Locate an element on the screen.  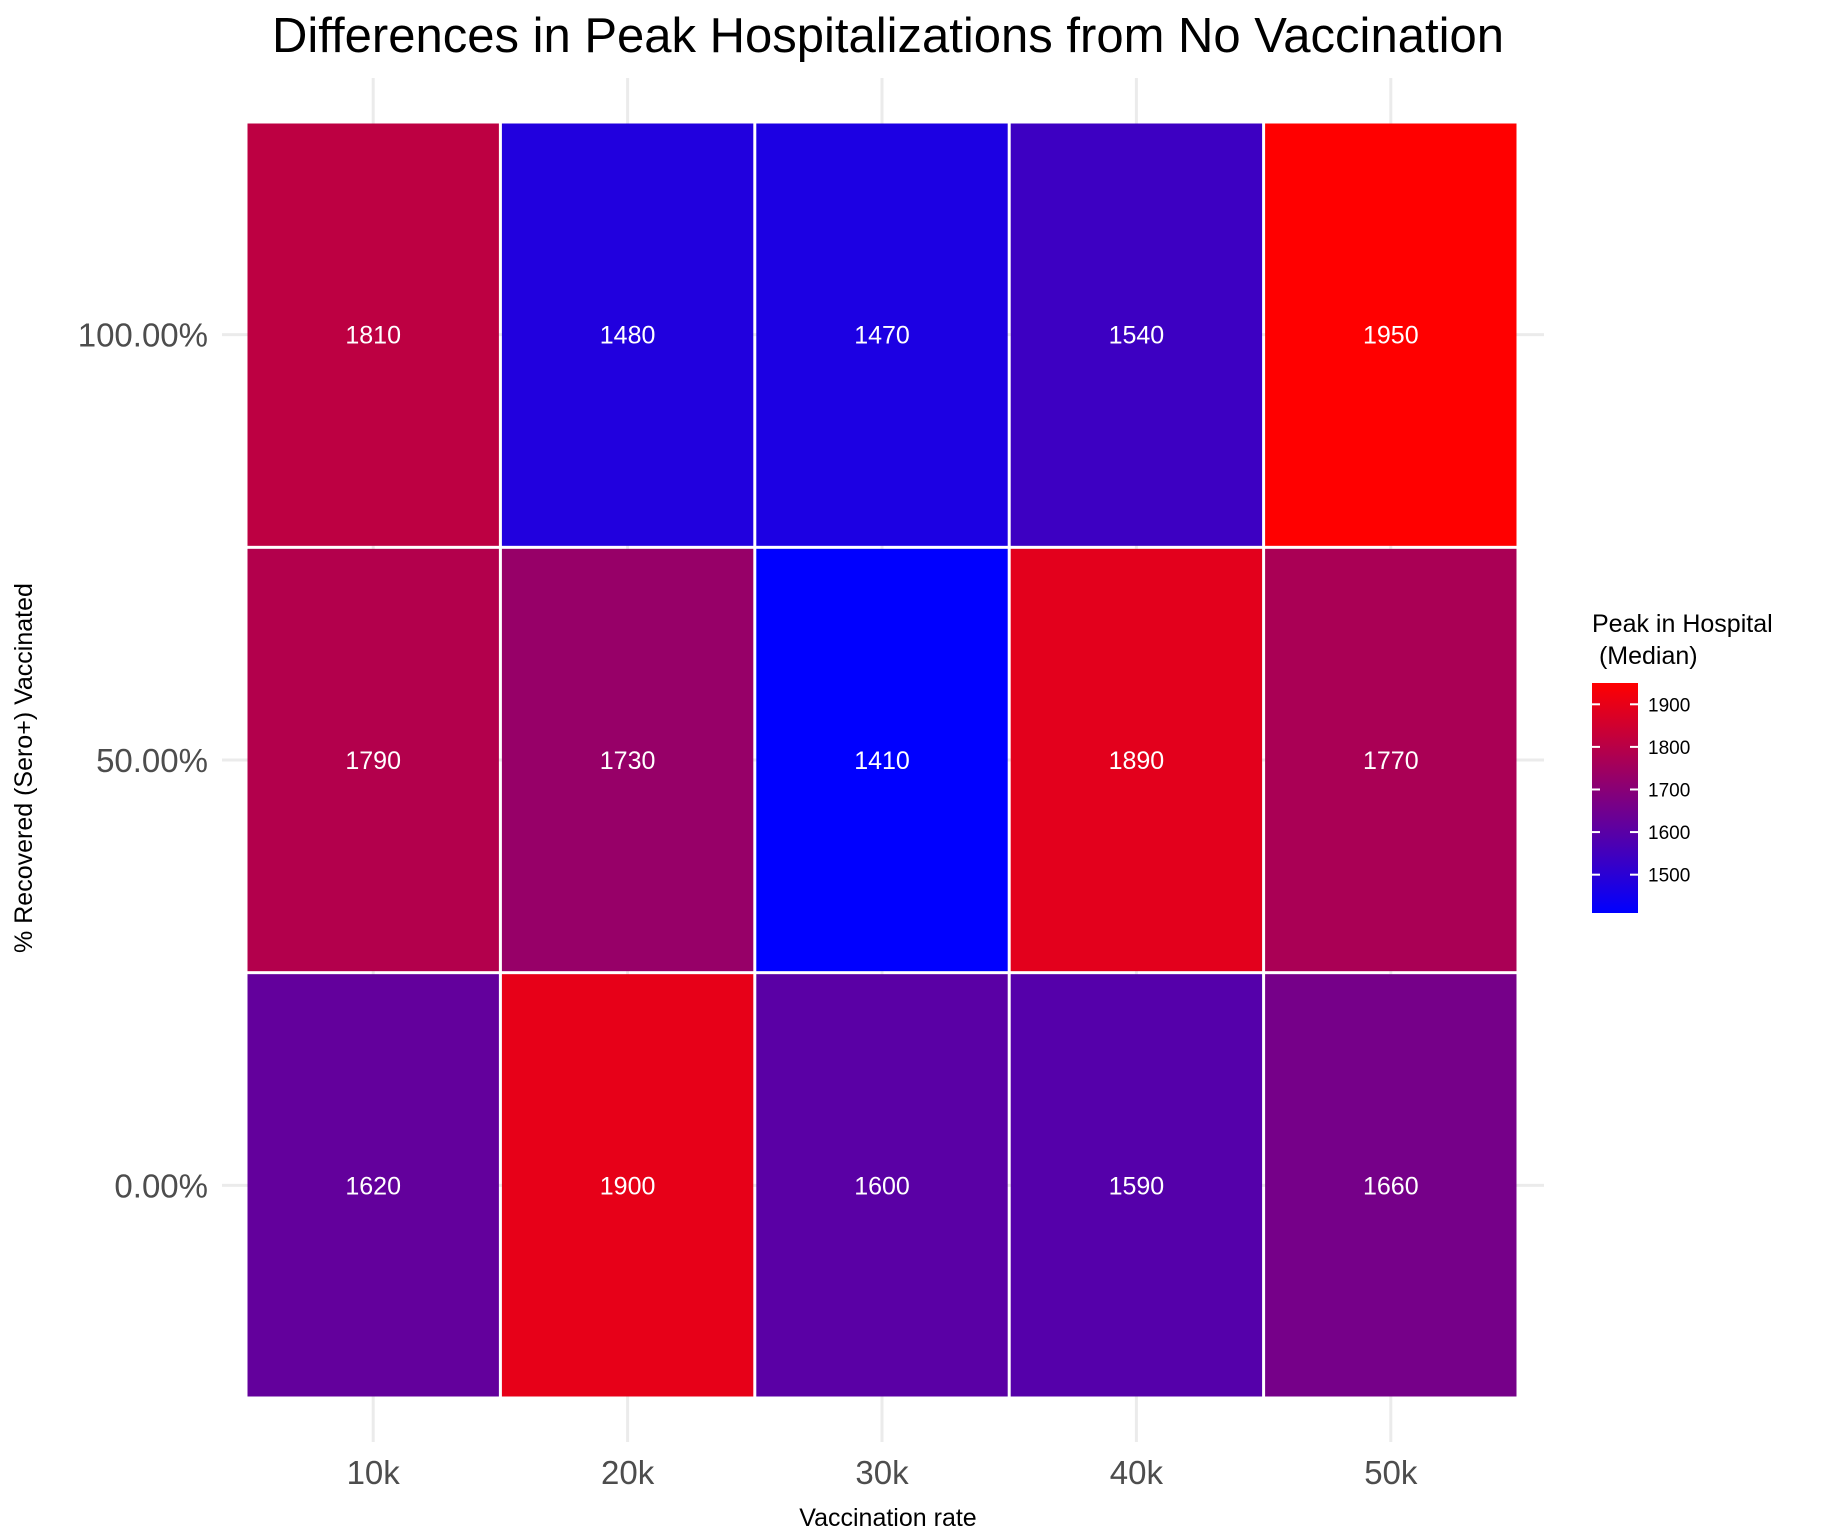
cell-value-label: 1480 is located at coordinates (628, 336).